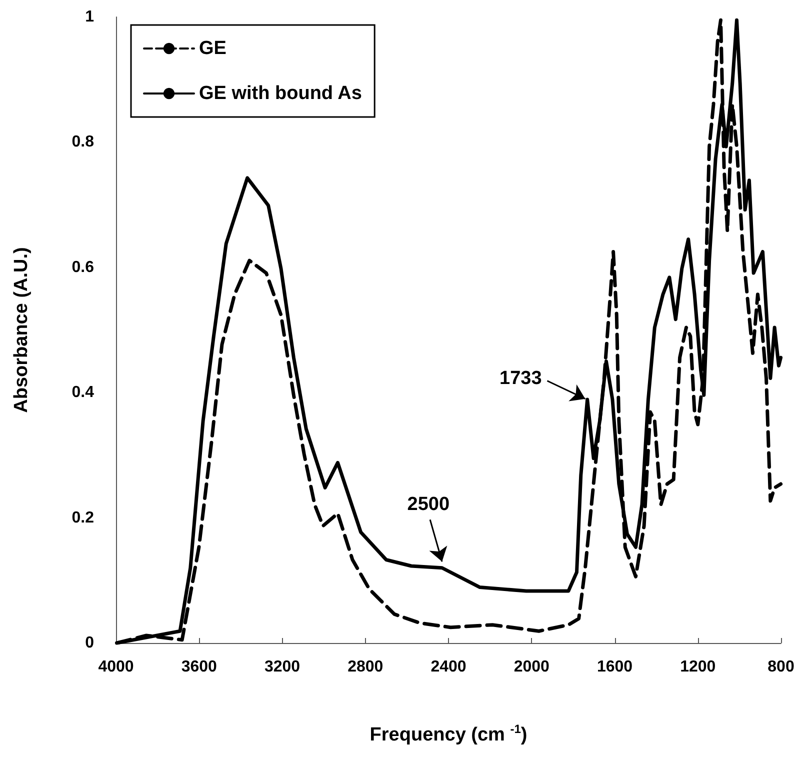 This screenshot has height=761, width=801. What do you see at coordinates (366, 667) in the screenshot?
I see `x-tick-label: 2800` at bounding box center [366, 667].